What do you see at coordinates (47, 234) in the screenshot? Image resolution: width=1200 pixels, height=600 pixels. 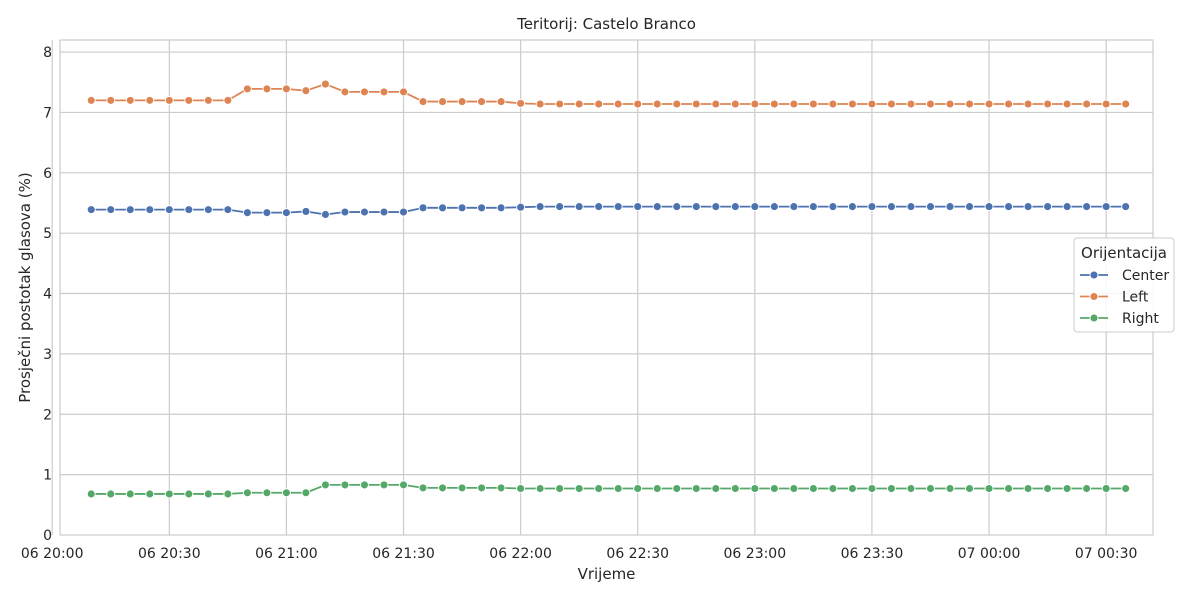 I see `y-tick-label: 5` at bounding box center [47, 234].